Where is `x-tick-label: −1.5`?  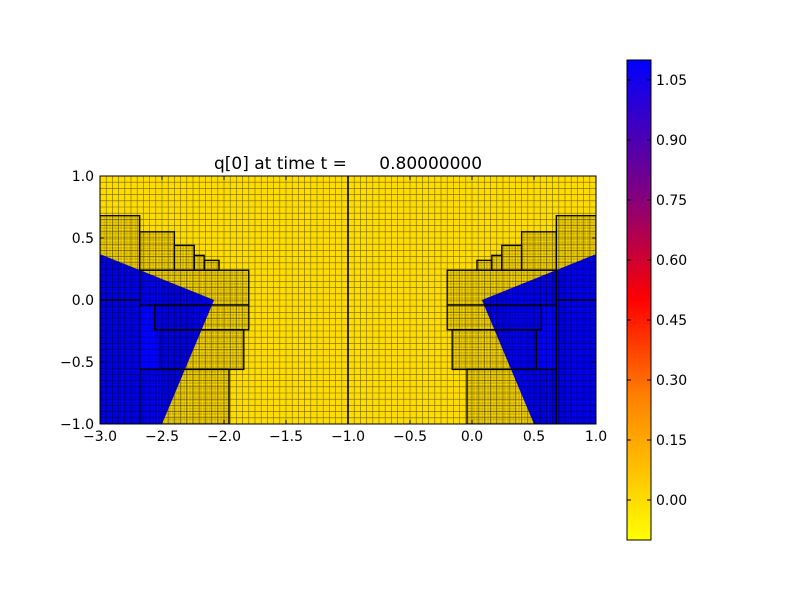 x-tick-label: −1.5 is located at coordinates (286, 437).